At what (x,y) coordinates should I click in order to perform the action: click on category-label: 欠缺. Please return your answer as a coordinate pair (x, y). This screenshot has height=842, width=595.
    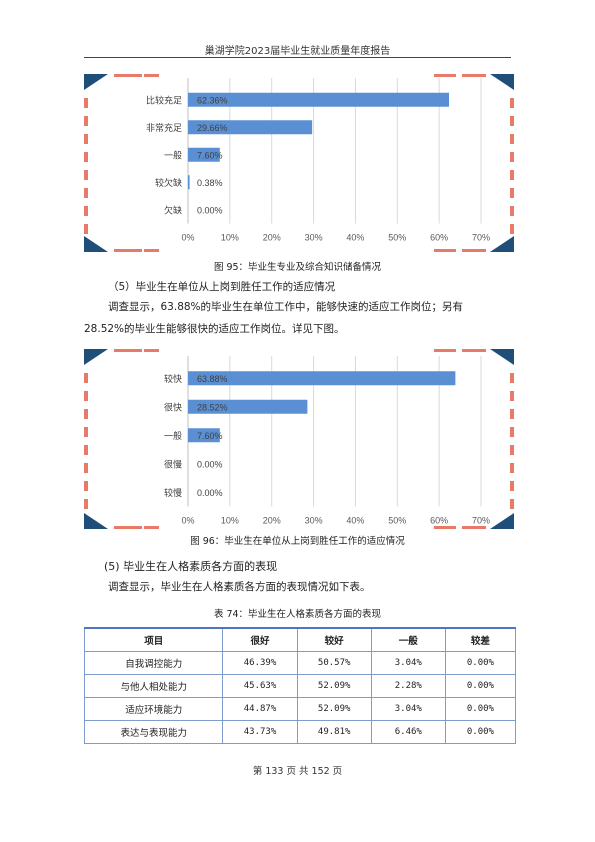
    Looking at the image, I should click on (173, 210).